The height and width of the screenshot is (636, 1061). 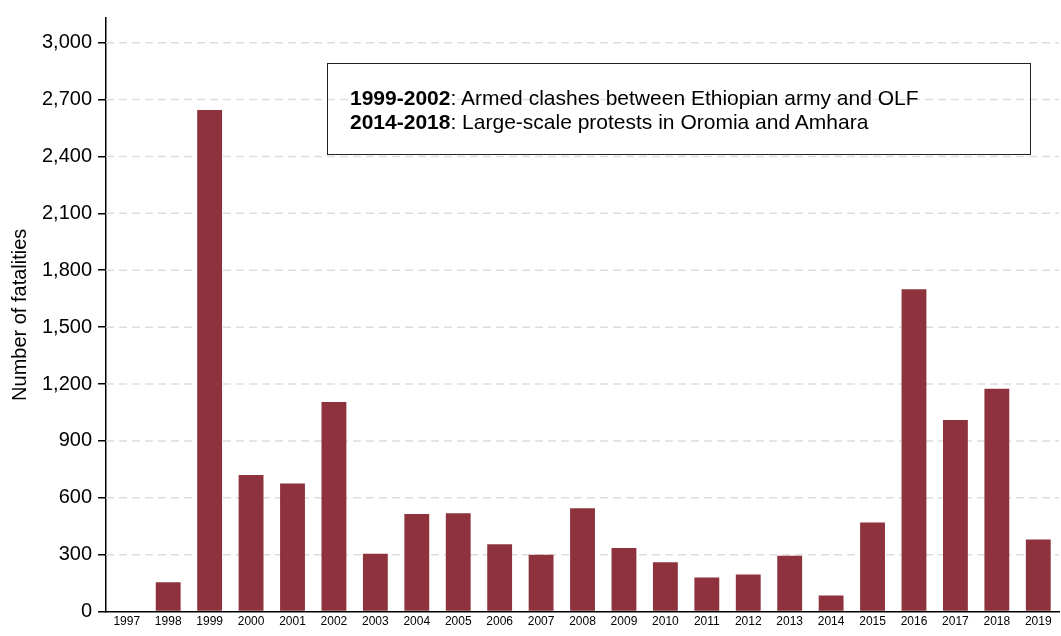 What do you see at coordinates (541, 621) in the screenshot?
I see `x-tick-label: 2007` at bounding box center [541, 621].